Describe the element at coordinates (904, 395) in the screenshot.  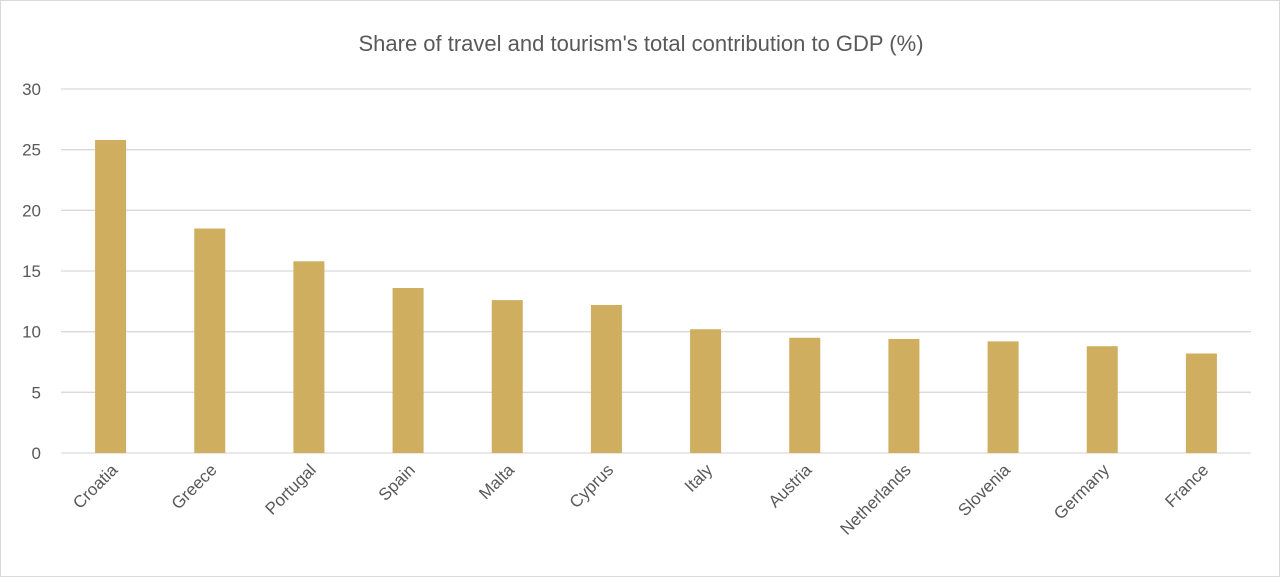
I see `bar-netherlands` at that location.